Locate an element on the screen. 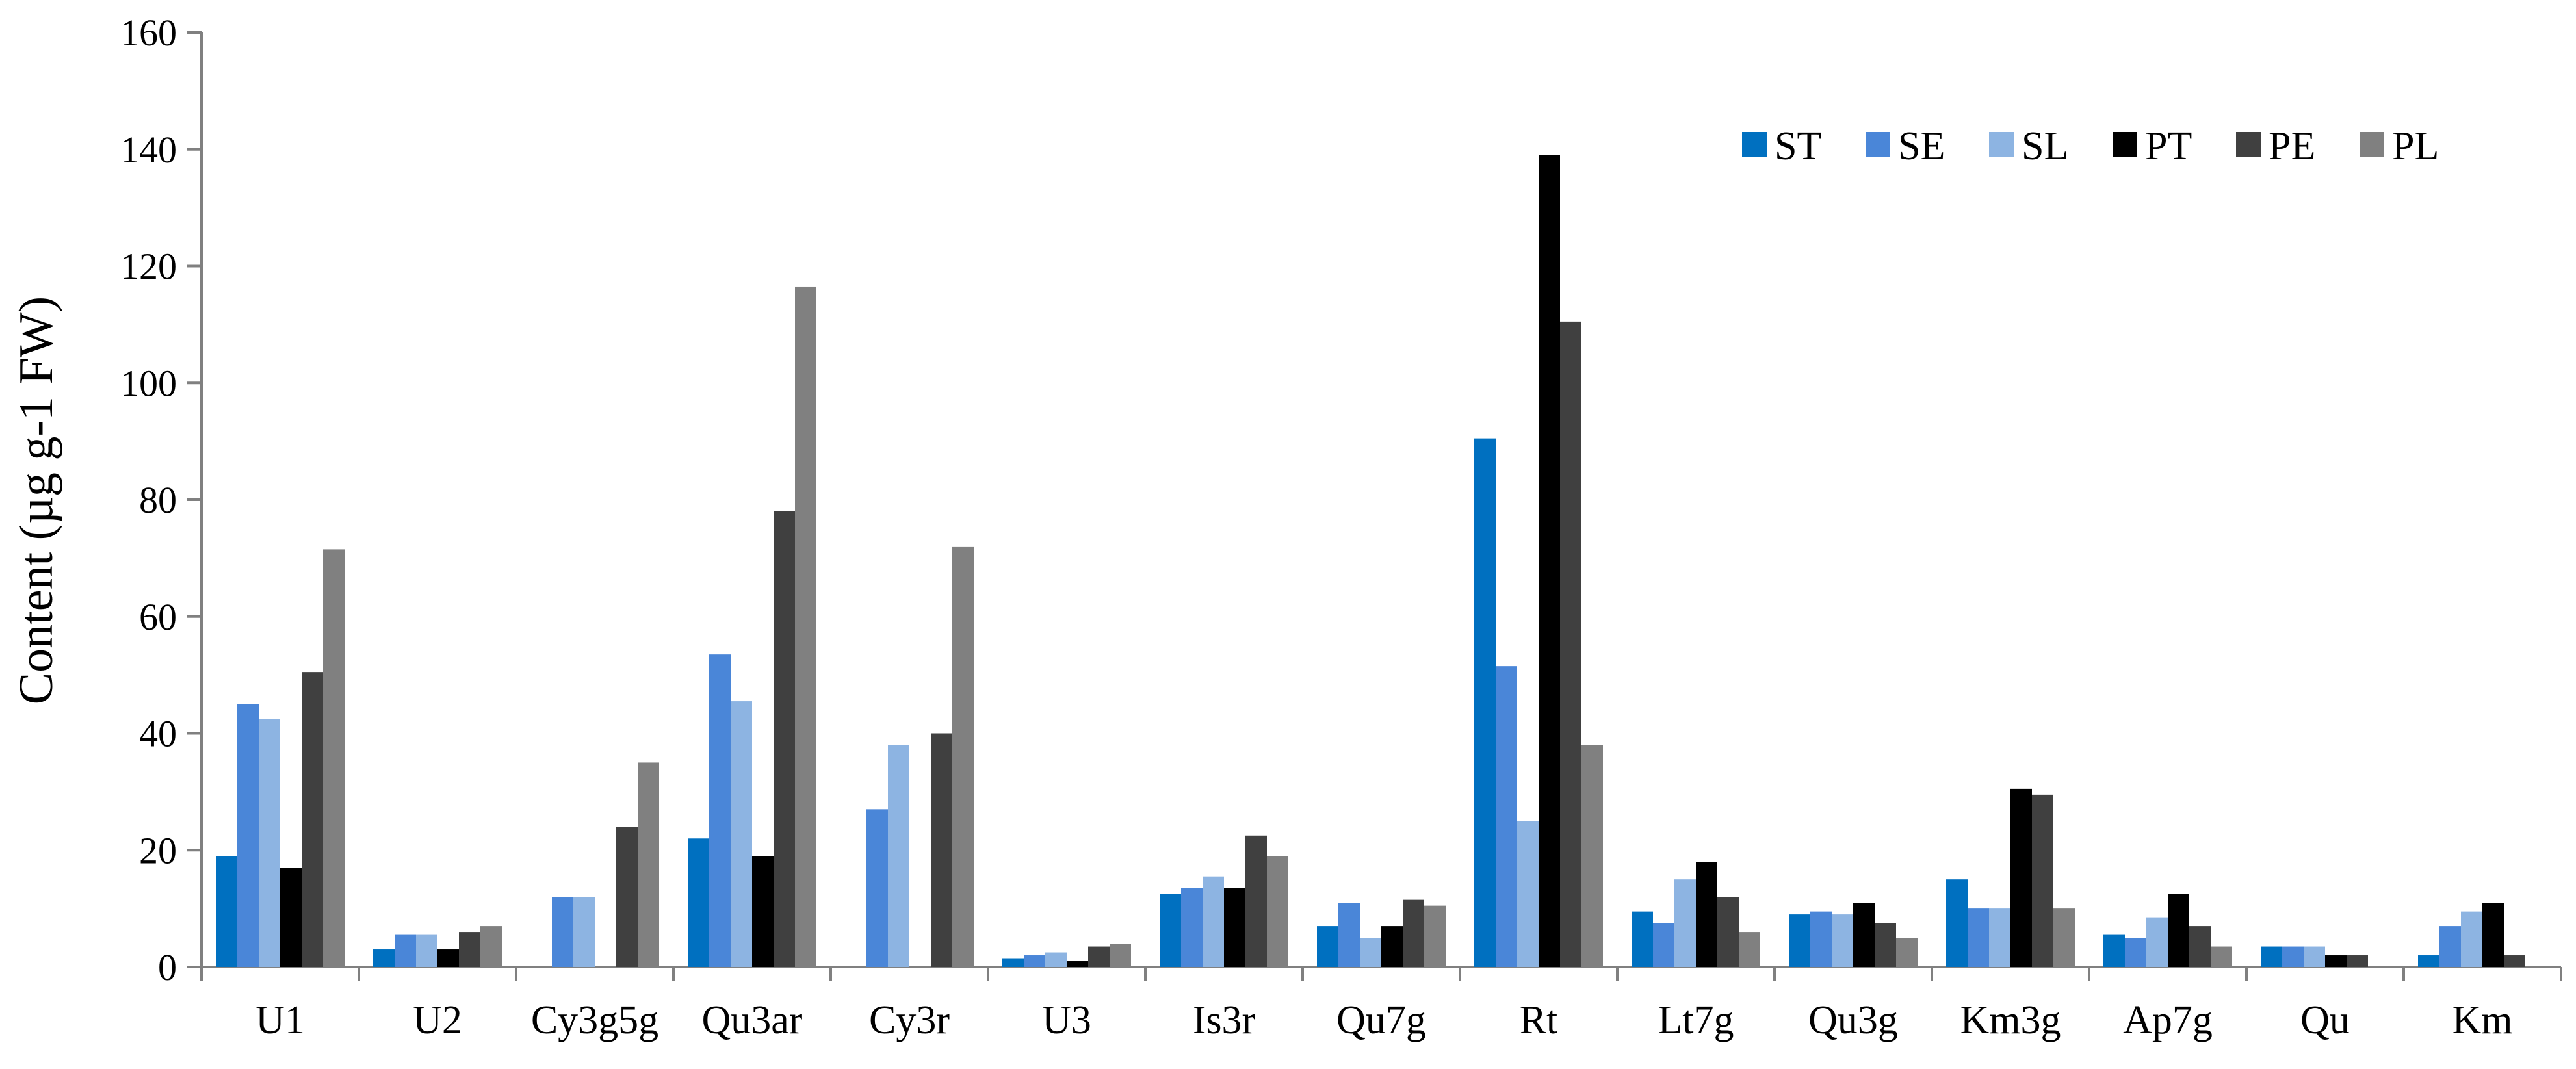 This screenshot has height=1069, width=2576. y-tick-label: 100 is located at coordinates (148, 383).